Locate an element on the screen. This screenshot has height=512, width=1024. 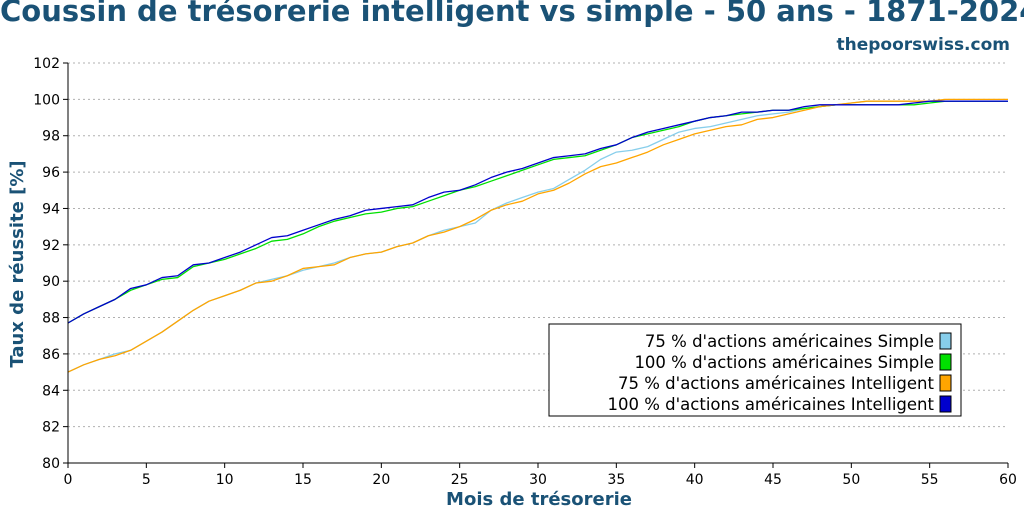
x-tick-label: 0 is located at coordinates (68, 480).